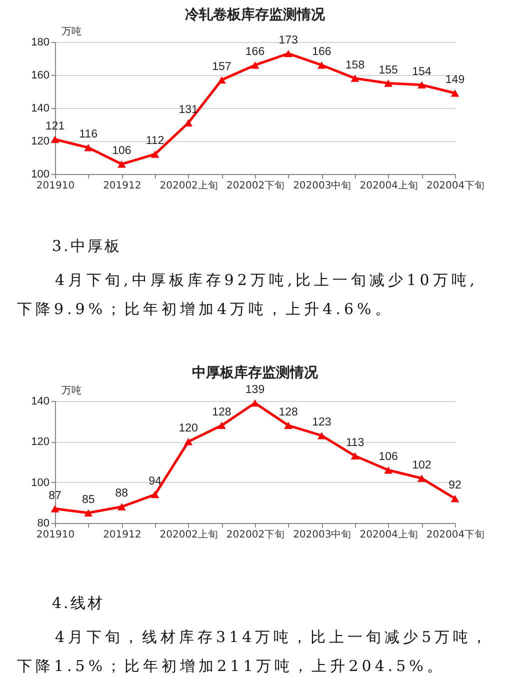 This screenshot has height=695, width=515. What do you see at coordinates (455, 80) in the screenshot?
I see `data-label: 149` at bounding box center [455, 80].